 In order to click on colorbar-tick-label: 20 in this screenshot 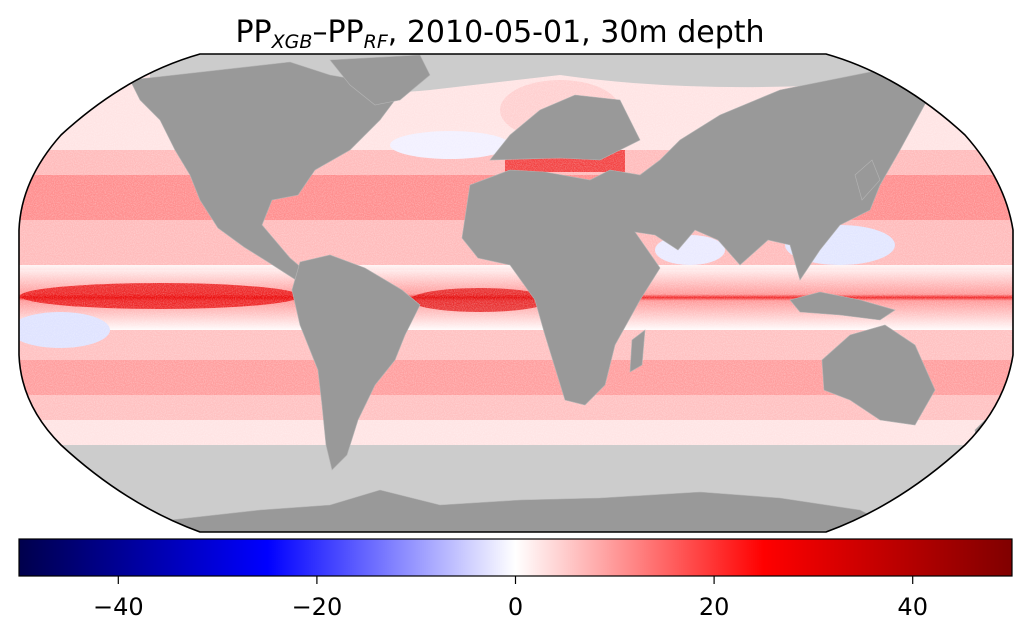, I will do `click(714, 607)`.